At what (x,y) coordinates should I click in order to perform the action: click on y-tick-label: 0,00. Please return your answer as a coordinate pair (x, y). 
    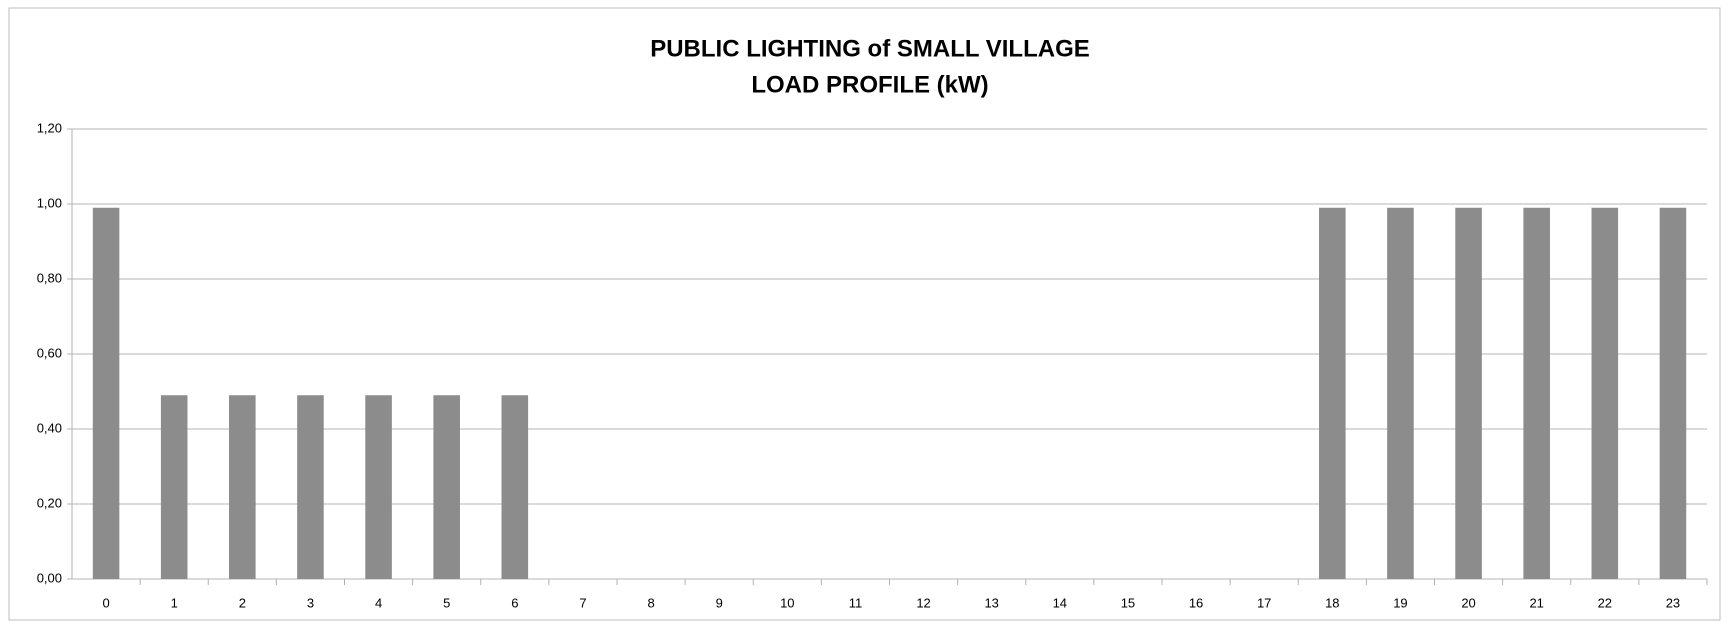
    Looking at the image, I should click on (49, 577).